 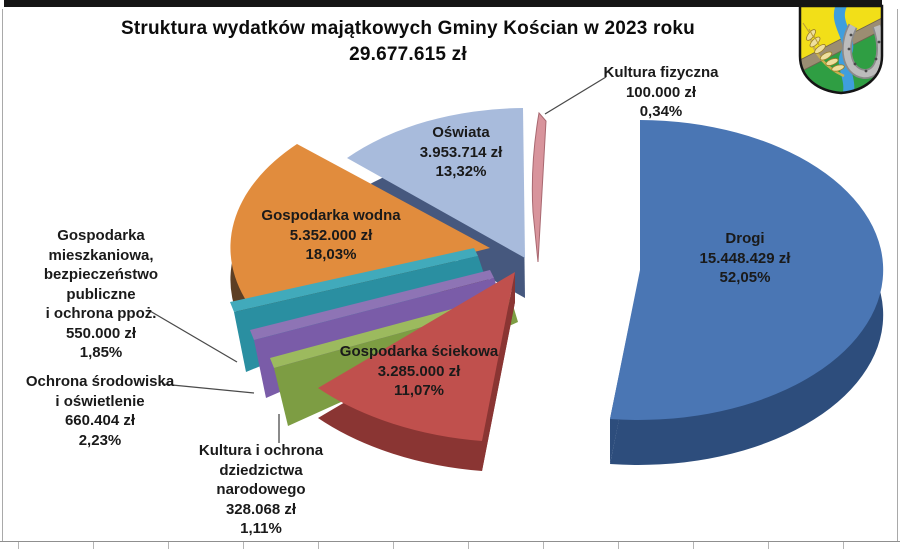 I want to click on label-wodna: Gospodarka wodna 5.352.000 zł 18,03%, so click(x=330, y=235).